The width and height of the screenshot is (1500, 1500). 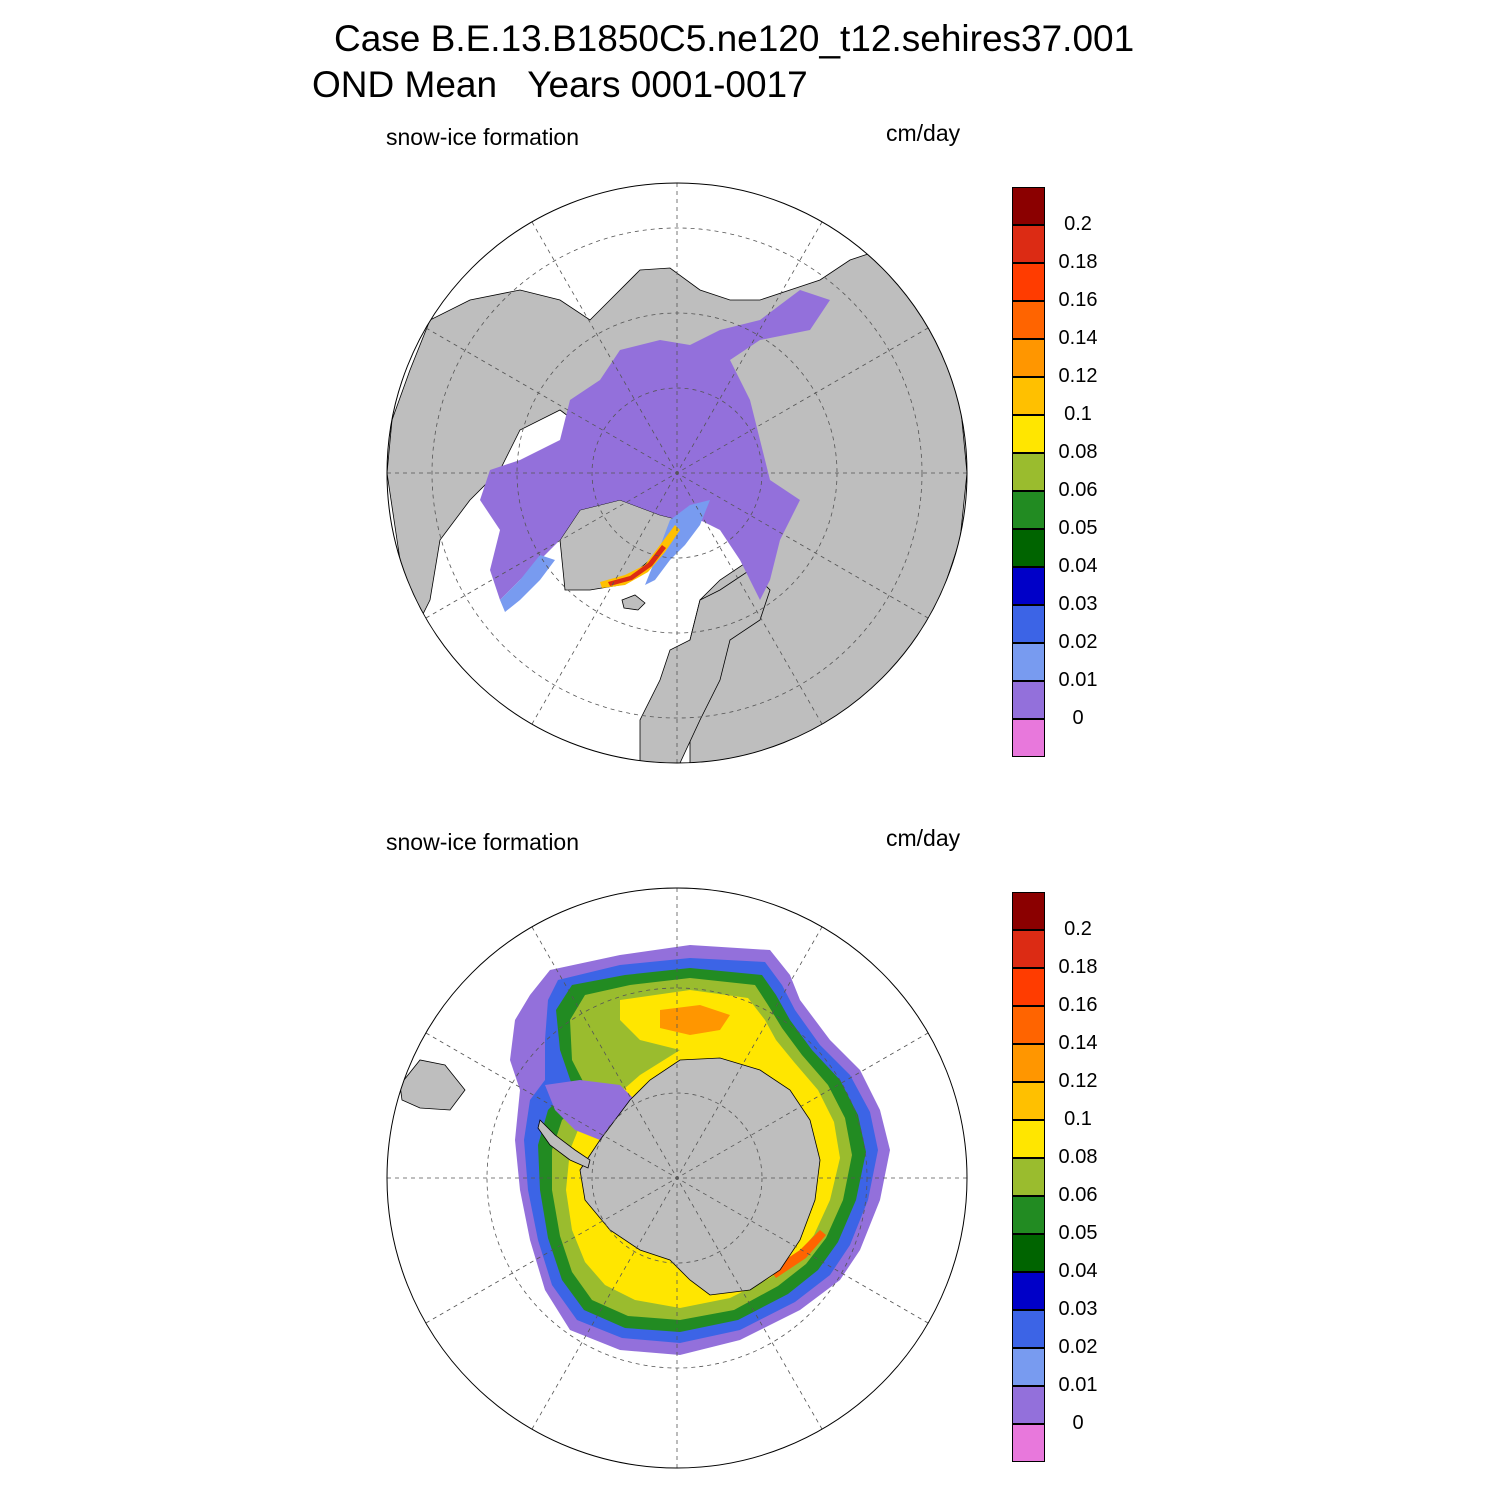 What do you see at coordinates (560, 84) in the screenshot?
I see `figure-title-line2: OND Mean Years 0001-0017` at bounding box center [560, 84].